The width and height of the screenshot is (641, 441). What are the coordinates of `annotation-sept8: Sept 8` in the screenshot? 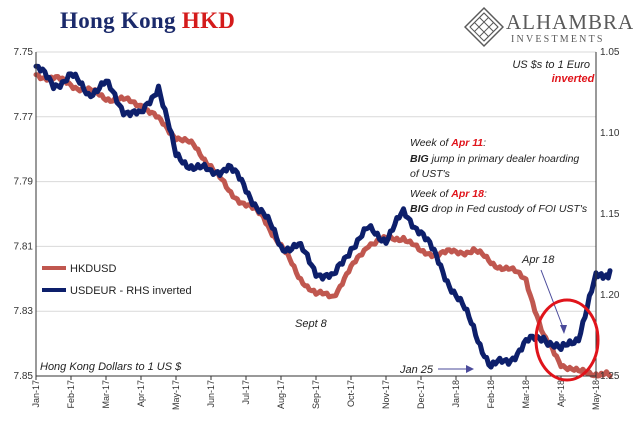 It's located at (311, 324).